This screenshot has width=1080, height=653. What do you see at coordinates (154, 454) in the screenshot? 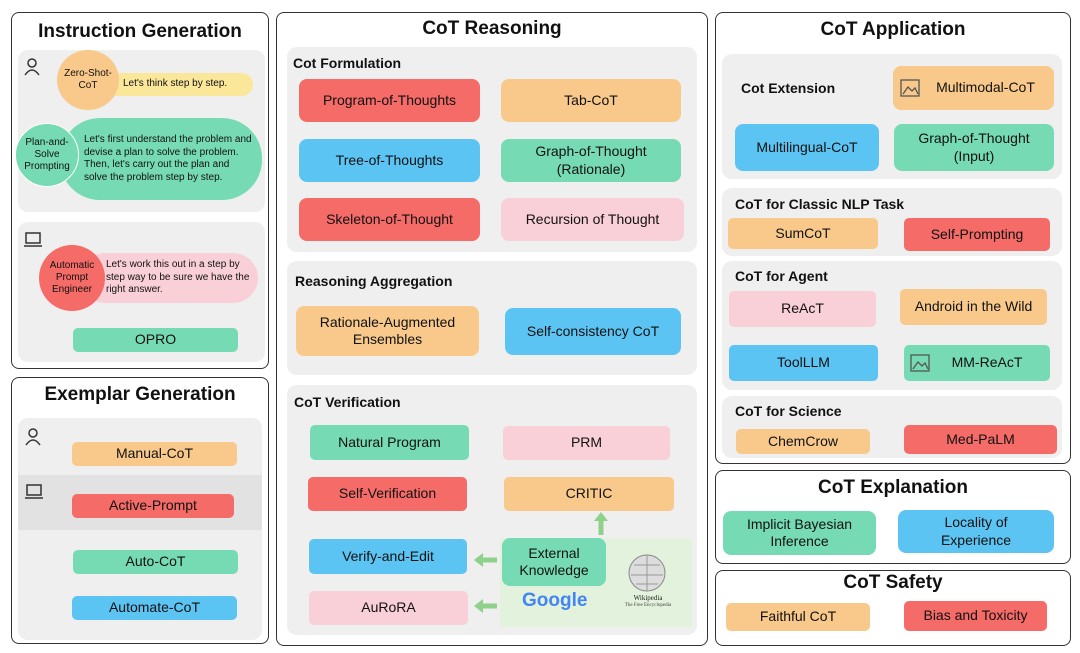
I see `method-box: Manual-CoT` at bounding box center [154, 454].